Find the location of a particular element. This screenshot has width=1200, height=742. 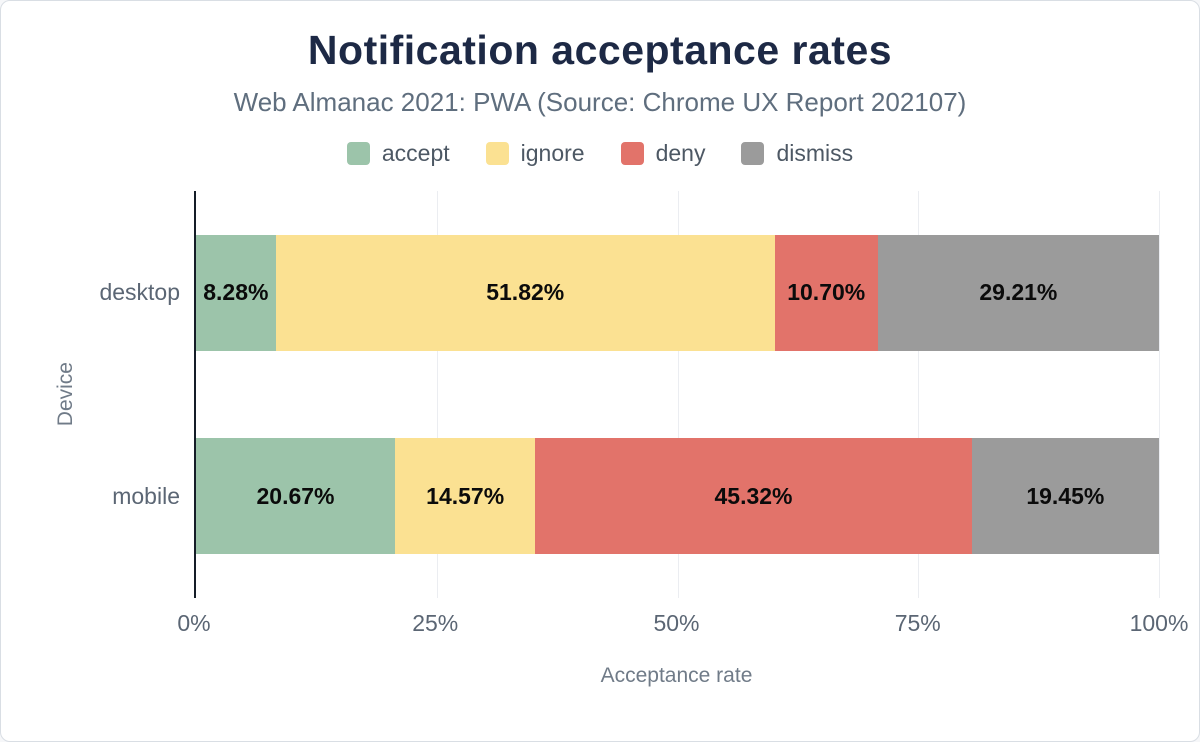

x-tick-50: 50% is located at coordinates (676, 623).